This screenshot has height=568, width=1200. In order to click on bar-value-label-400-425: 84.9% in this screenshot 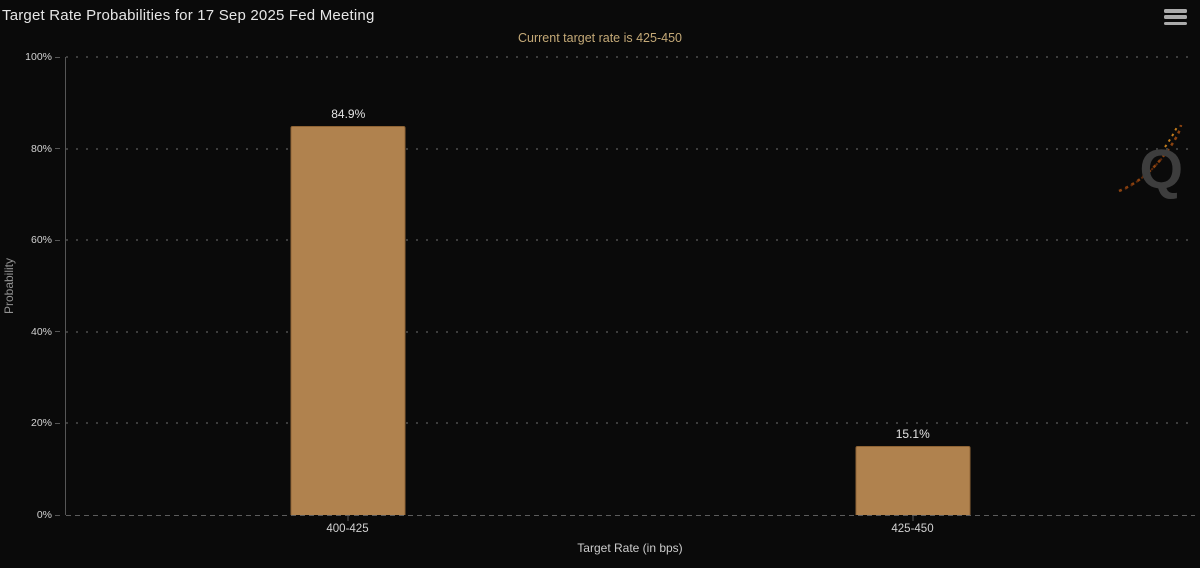, I will do `click(348, 114)`.